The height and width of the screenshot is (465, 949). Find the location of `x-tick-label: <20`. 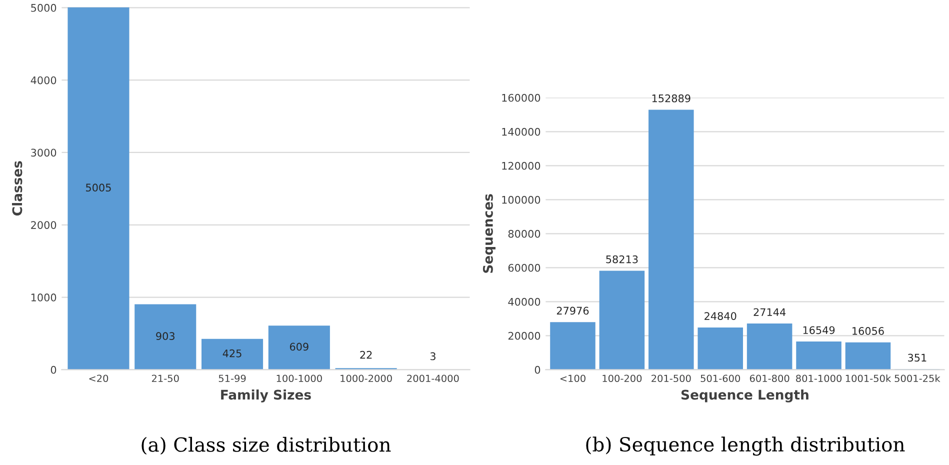

x-tick-label: <20 is located at coordinates (98, 378).